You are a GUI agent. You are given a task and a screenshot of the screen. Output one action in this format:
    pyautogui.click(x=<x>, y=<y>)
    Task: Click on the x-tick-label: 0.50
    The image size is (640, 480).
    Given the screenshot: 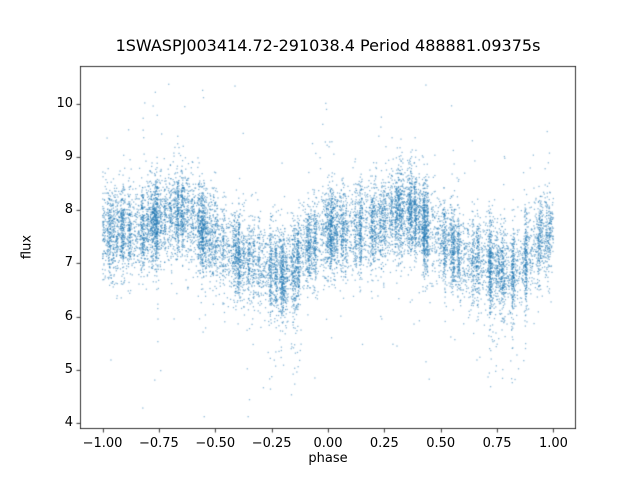 What is the action you would take?
    pyautogui.click(x=441, y=443)
    